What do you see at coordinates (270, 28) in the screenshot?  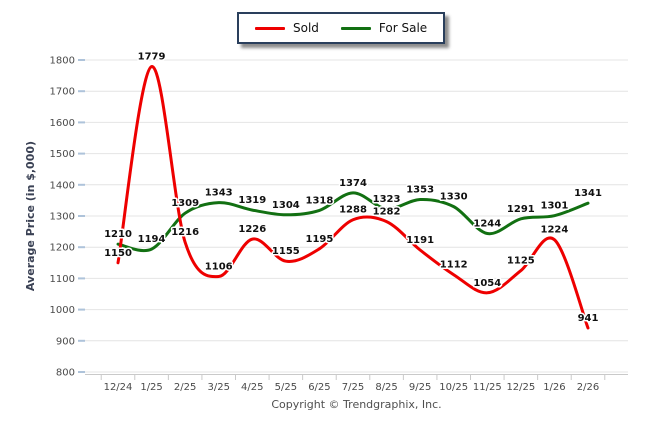 I see `sold-line-swatch` at bounding box center [270, 28].